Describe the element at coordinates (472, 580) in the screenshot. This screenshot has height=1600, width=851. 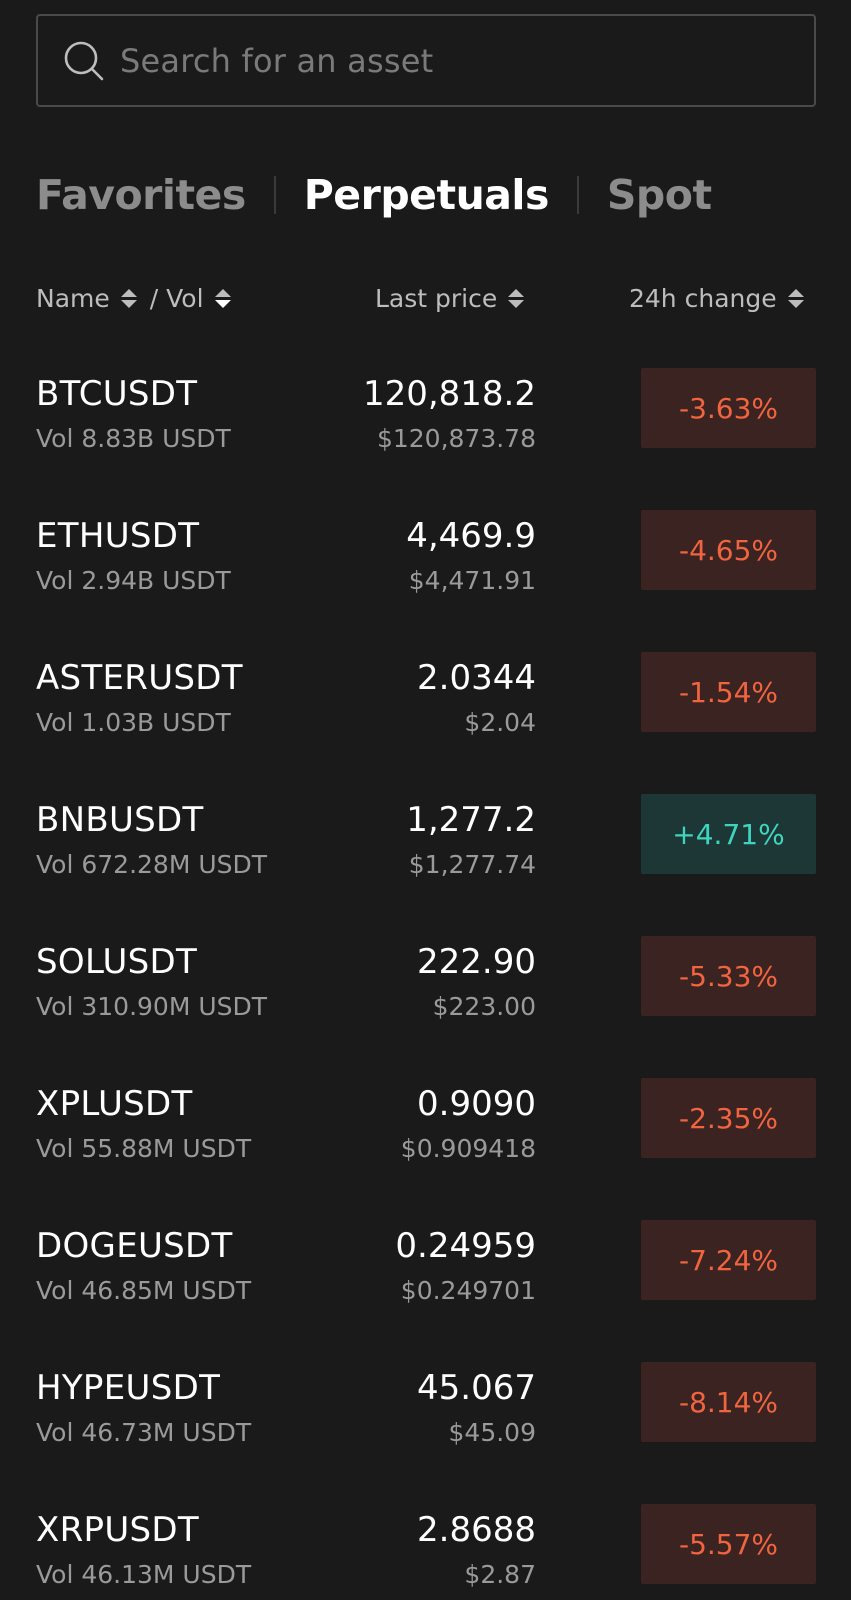
I see `usd-price: $4,471.91` at that location.